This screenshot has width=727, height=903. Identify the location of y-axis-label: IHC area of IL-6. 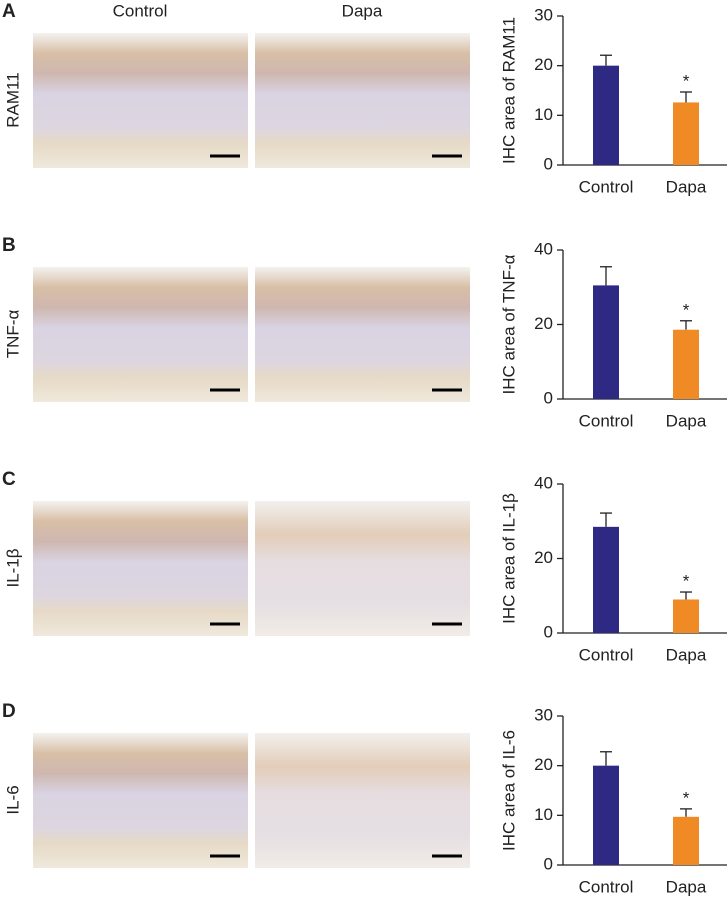
(508, 790).